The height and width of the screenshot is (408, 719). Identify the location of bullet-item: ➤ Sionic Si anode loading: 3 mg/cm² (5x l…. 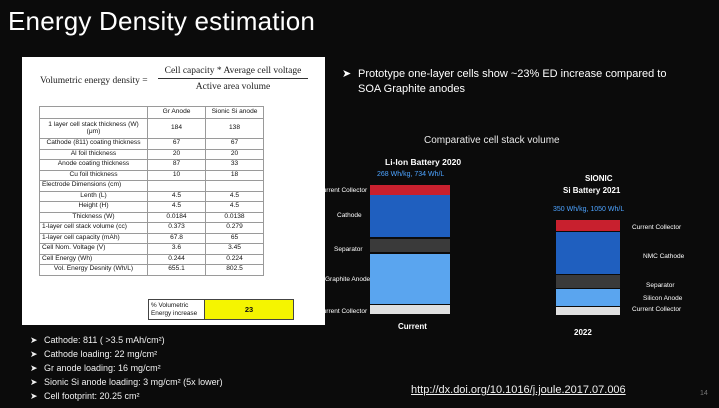
(126, 382).